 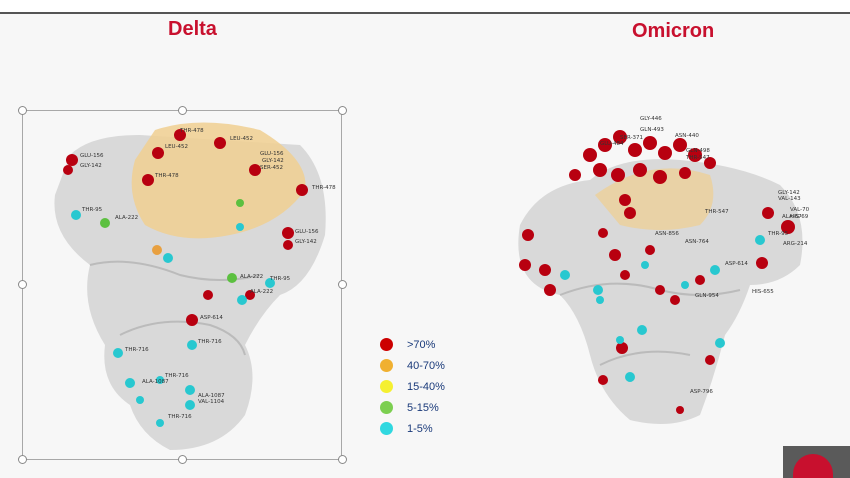 What do you see at coordinates (789, 199) in the screenshot?
I see `omicron-residue-label: VAL-143` at bounding box center [789, 199].